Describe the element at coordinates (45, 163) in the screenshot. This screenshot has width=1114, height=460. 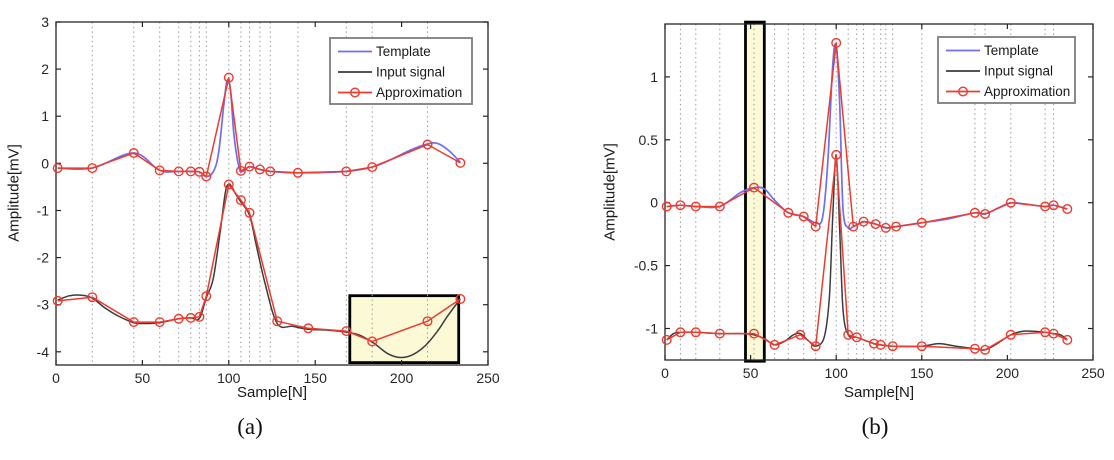
I see `y-tick-label: 0` at that location.